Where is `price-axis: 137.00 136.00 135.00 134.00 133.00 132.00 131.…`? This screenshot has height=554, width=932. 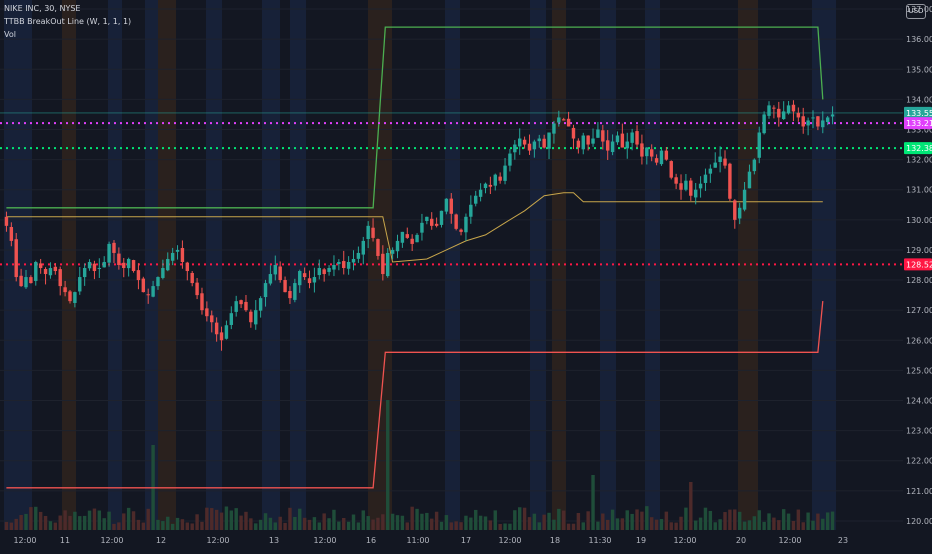
price-axis: 137.00 136.00 135.00 134.00 133.00 132.00 131.… is located at coordinates (919, 265).